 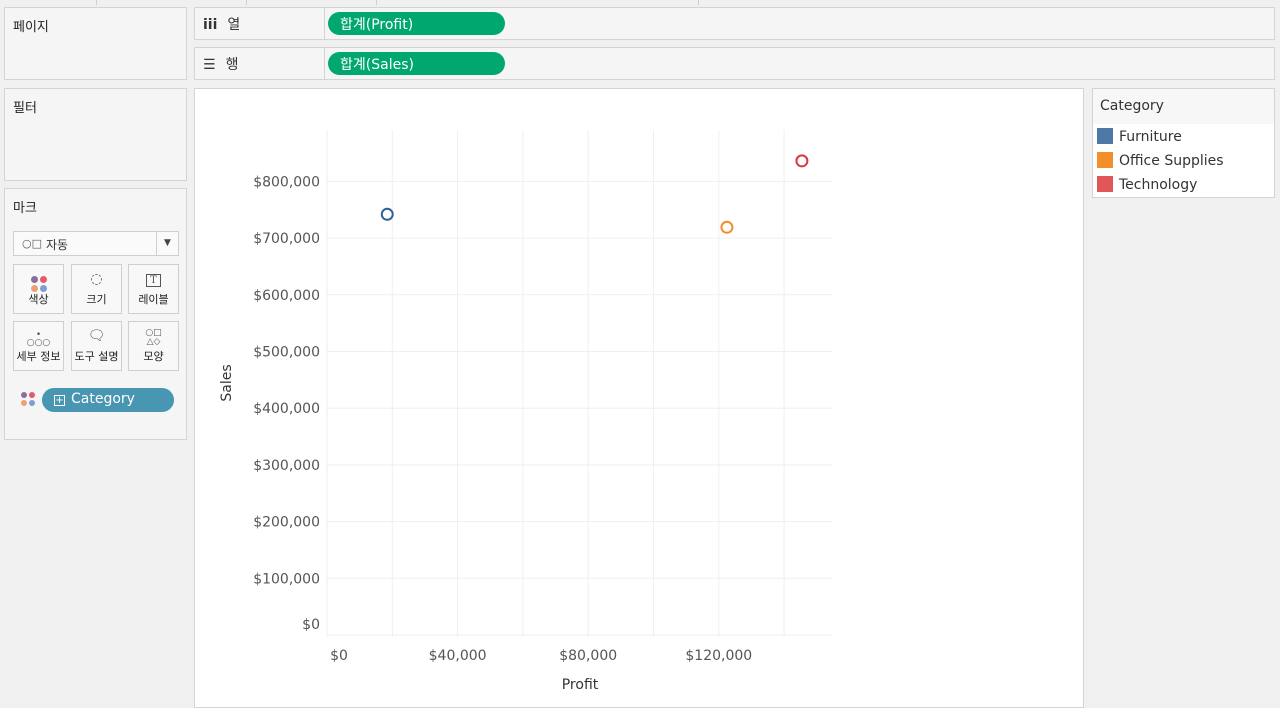 I want to click on x-tick-label: $40,000, so click(x=458, y=656).